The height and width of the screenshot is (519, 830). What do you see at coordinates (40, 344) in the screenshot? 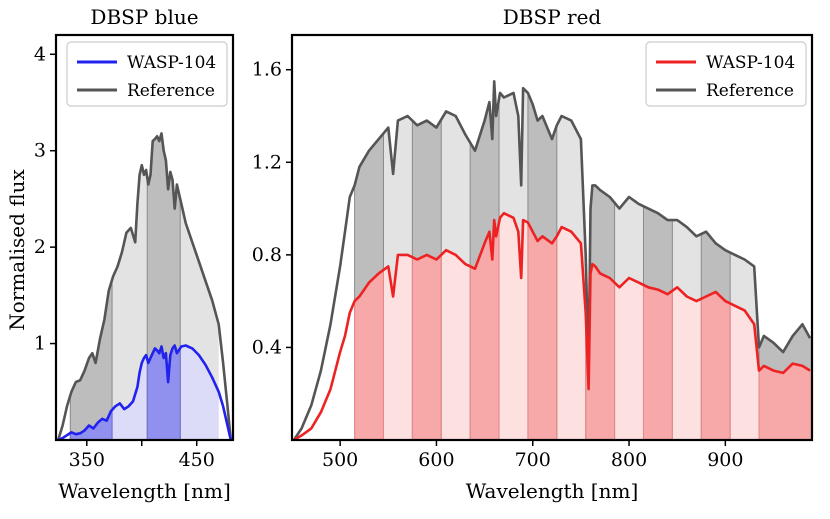
I see `y-tick-label: 1` at bounding box center [40, 344].